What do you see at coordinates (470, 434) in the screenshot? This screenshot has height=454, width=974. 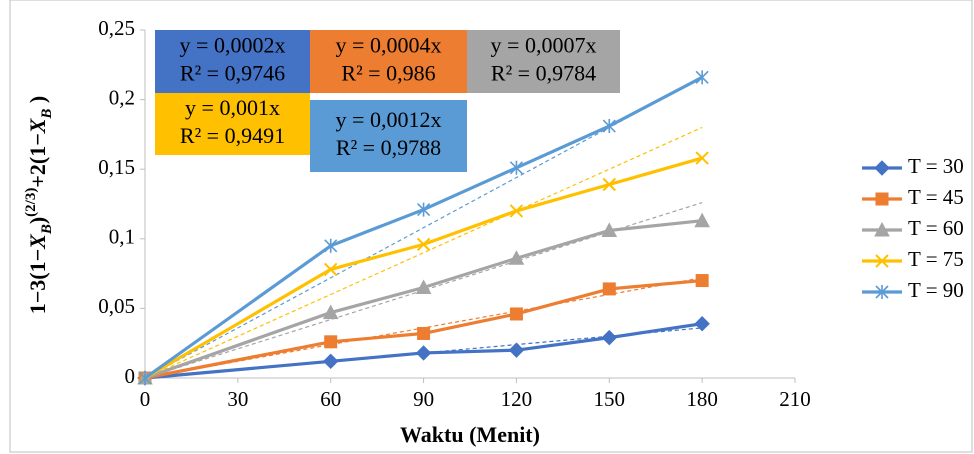 I see `x-axis-label: Waktu (Menit)` at bounding box center [470, 434].